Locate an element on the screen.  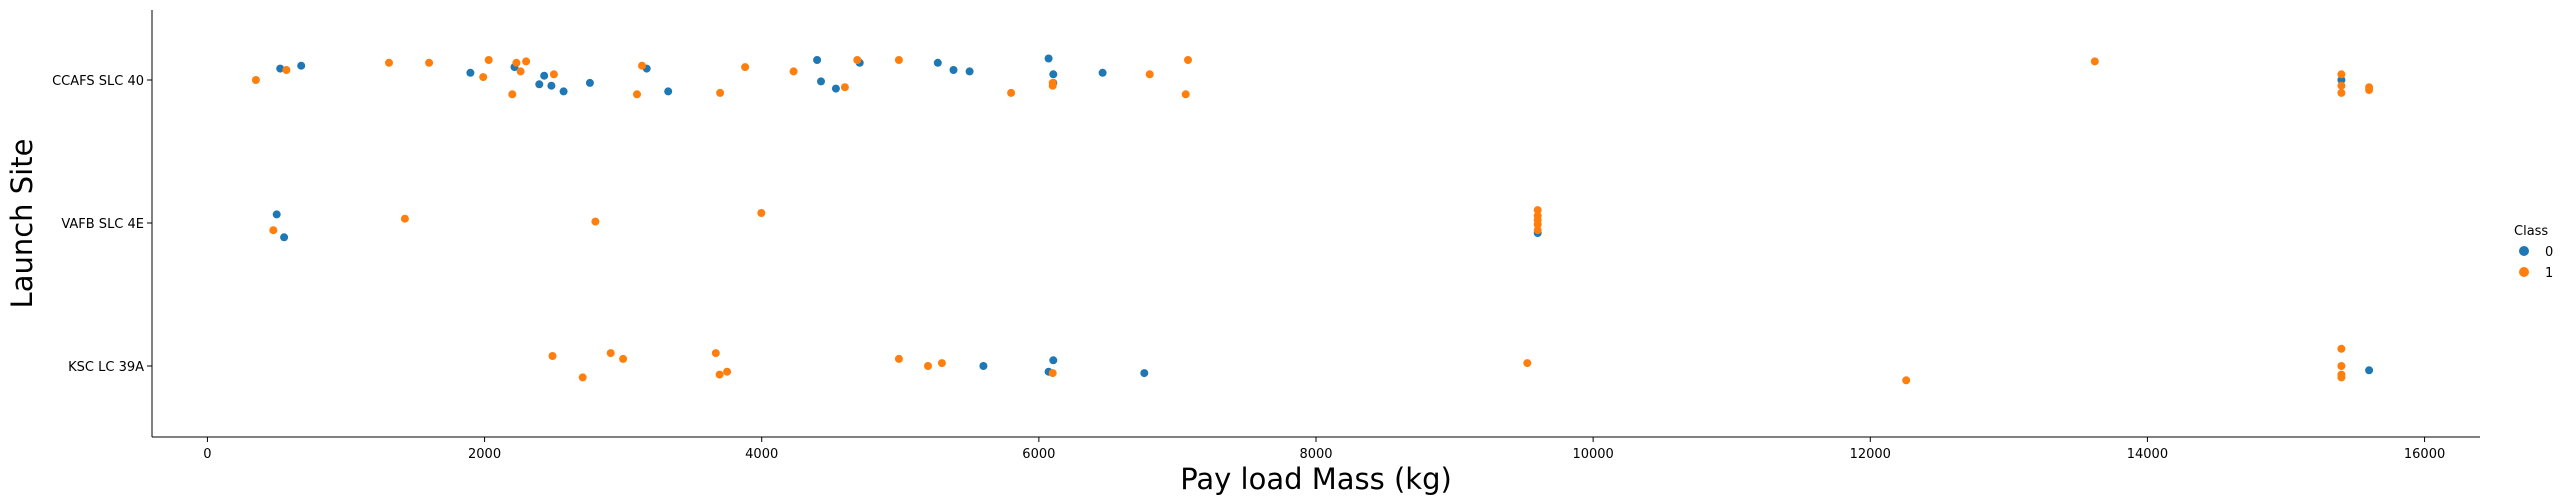
x-tick-label: 12000 is located at coordinates (1870, 454).